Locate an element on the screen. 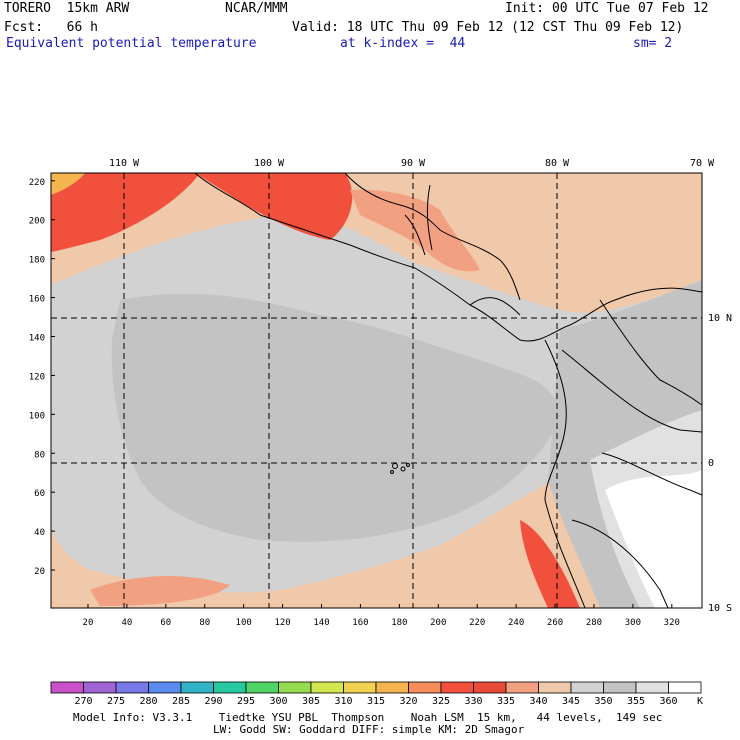 The image size is (740, 740). colorbar-label: 280 is located at coordinates (148, 701).